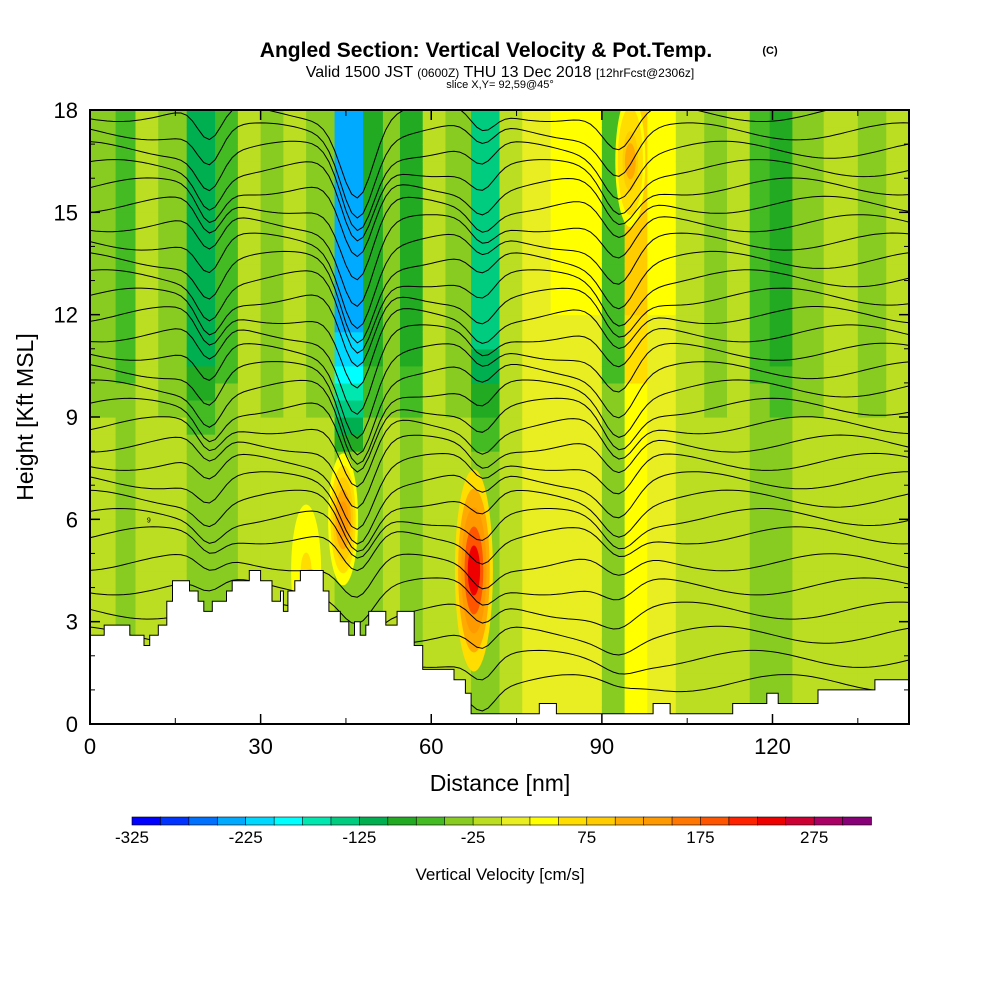 This screenshot has width=1000, height=1000. I want to click on colorbar: -325 -225 -125 -25 75 175 275, so click(493, 831).